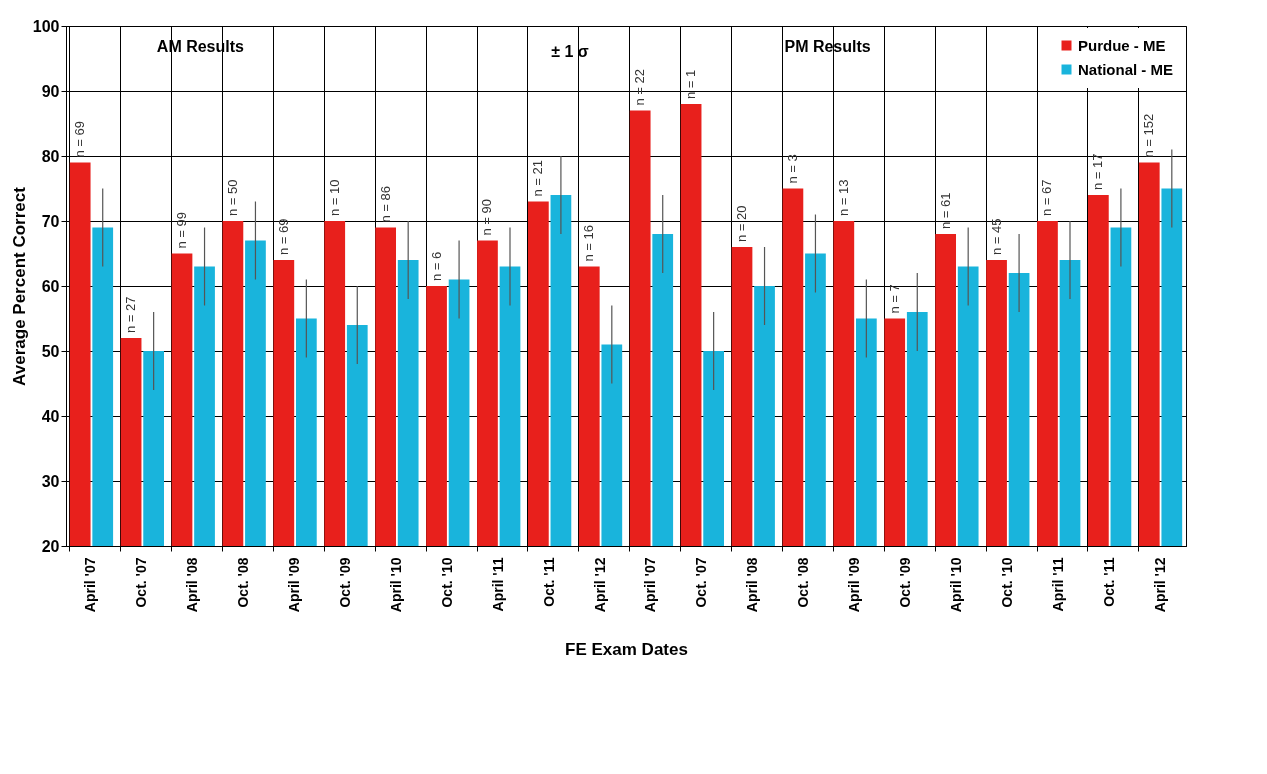  I want to click on annotation: n = 90, so click(487, 217).